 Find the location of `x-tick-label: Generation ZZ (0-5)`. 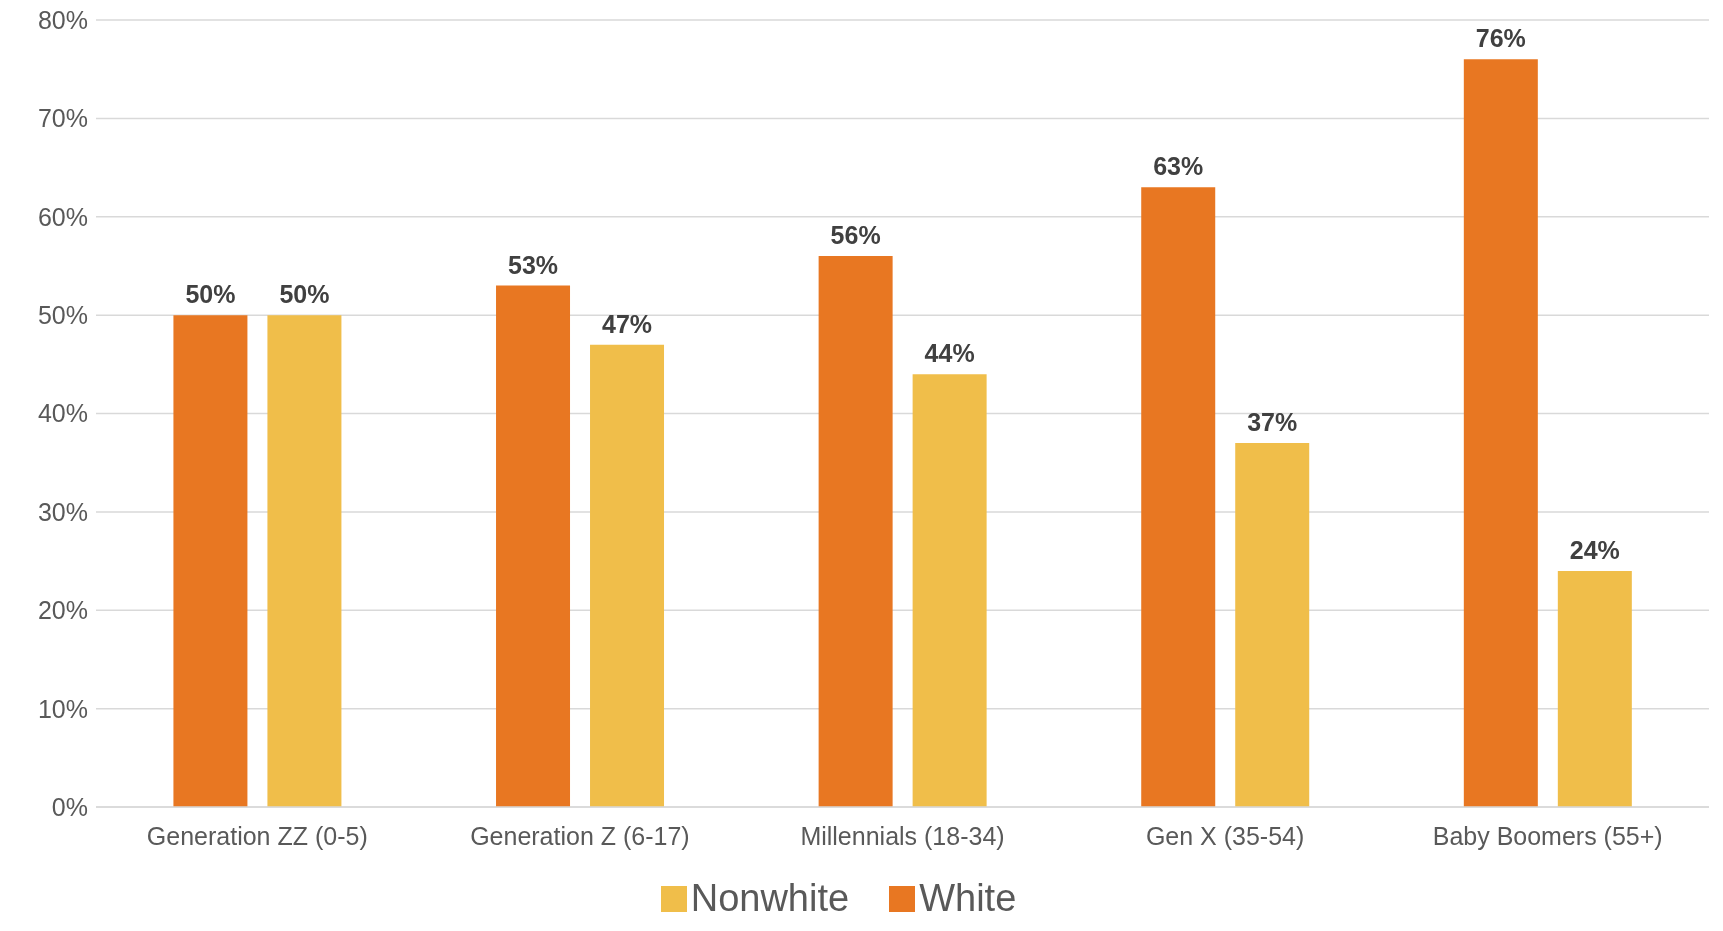

x-tick-label: Generation ZZ (0-5) is located at coordinates (257, 835).